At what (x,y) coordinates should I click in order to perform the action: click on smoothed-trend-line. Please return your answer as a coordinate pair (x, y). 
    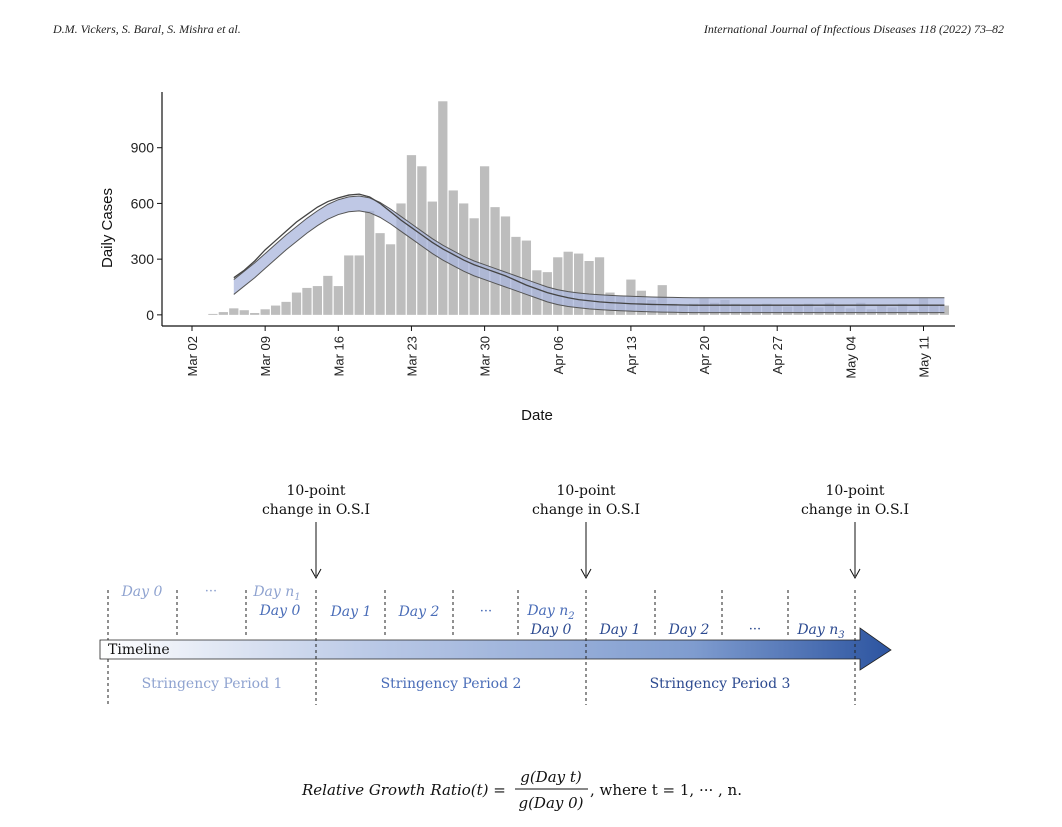
    Looking at the image, I should click on (589, 249).